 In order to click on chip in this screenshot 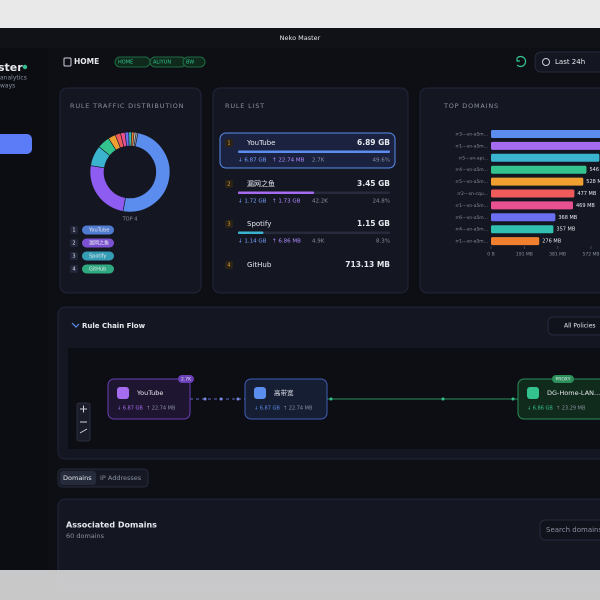, I will do `click(194, 62)`.